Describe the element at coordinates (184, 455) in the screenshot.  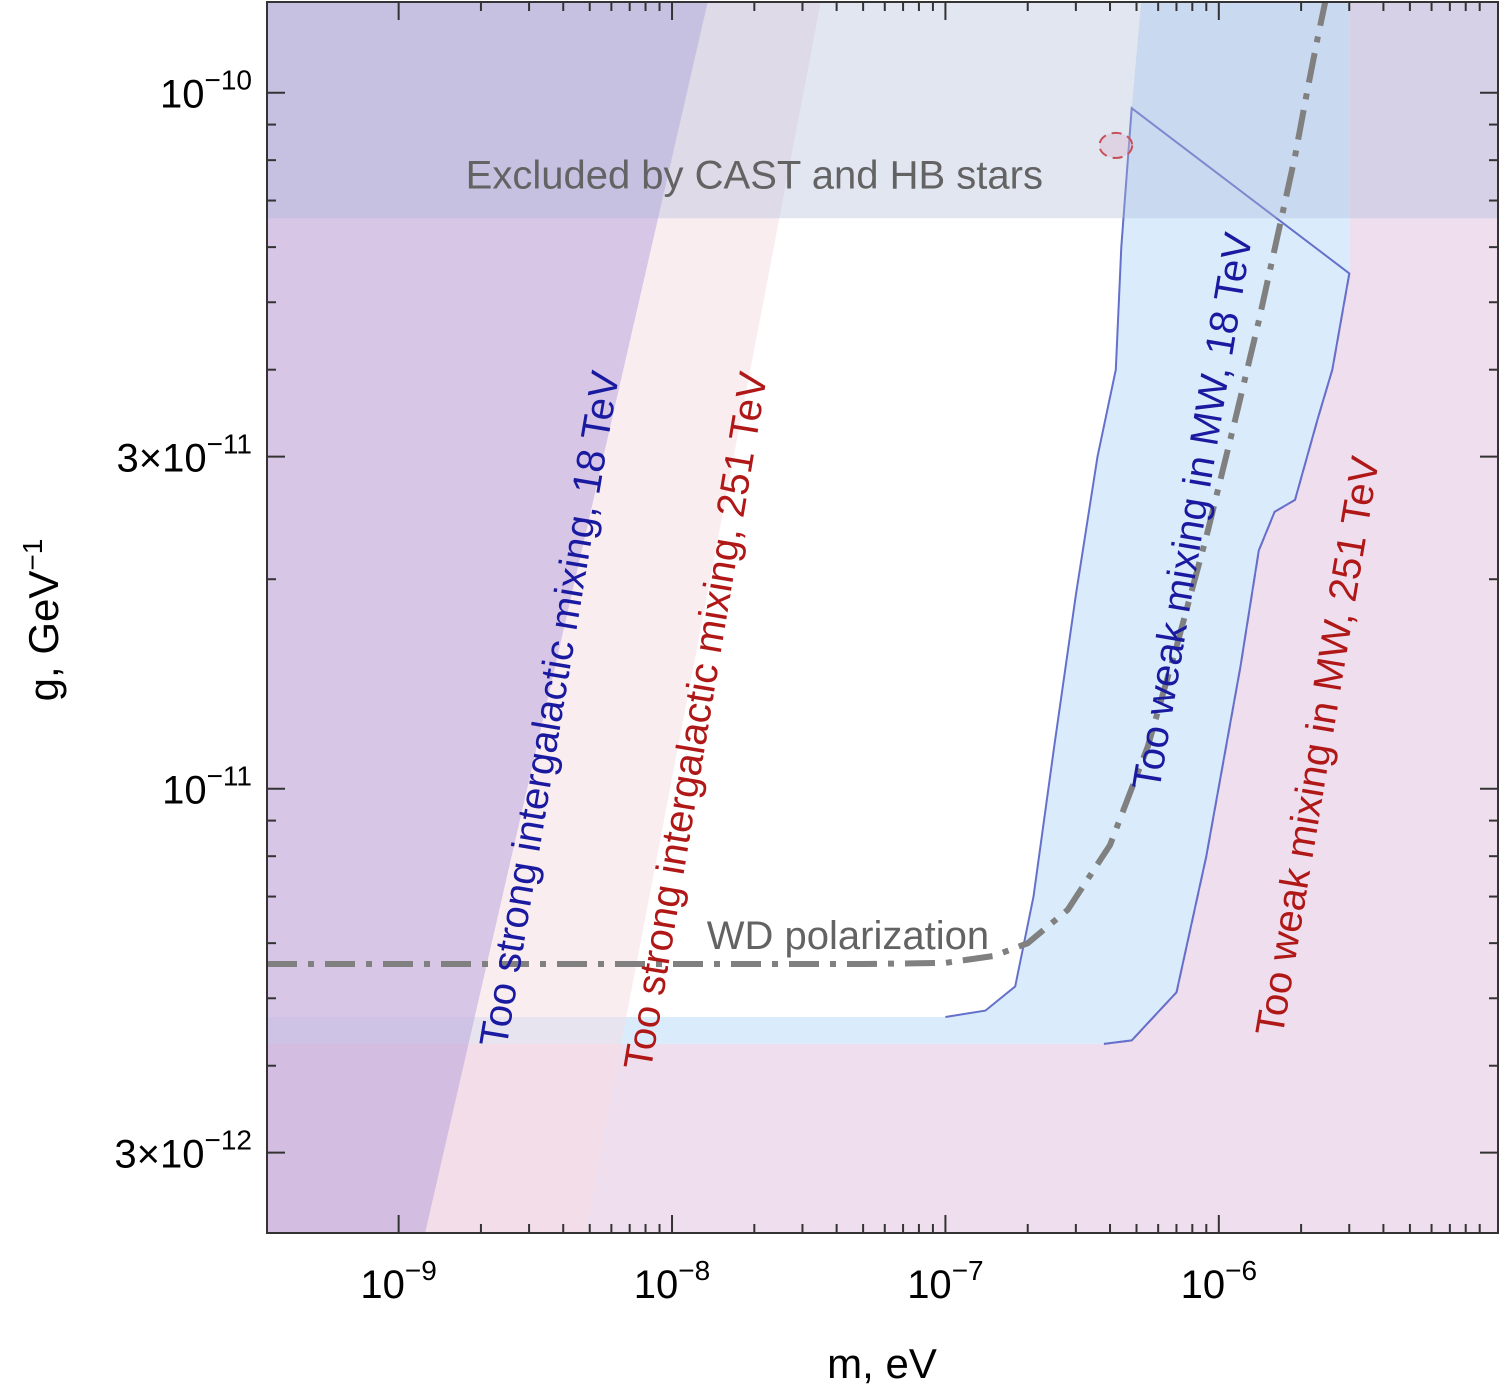
I see `y-tick-label: 3×10⁻¹¹` at that location.